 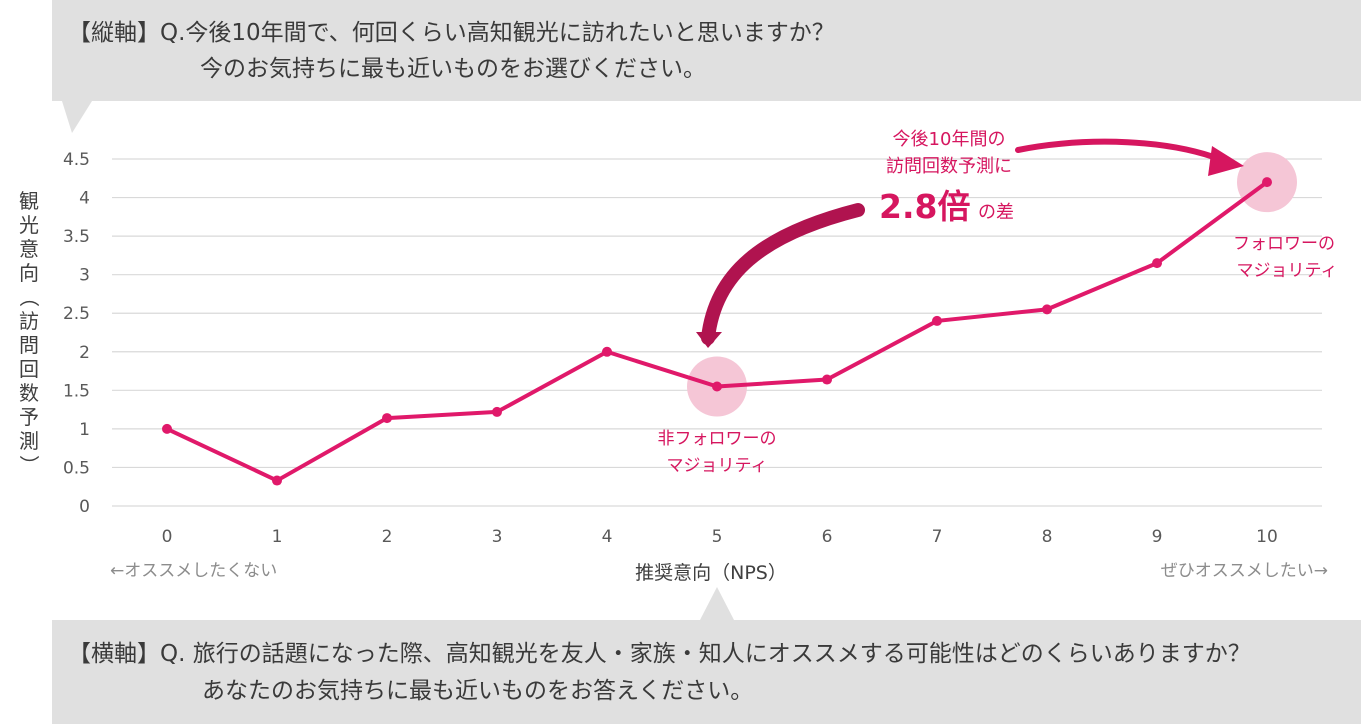 I want to click on non-follower-annotation-line1: 非フォロワーの, so click(x=717, y=439).